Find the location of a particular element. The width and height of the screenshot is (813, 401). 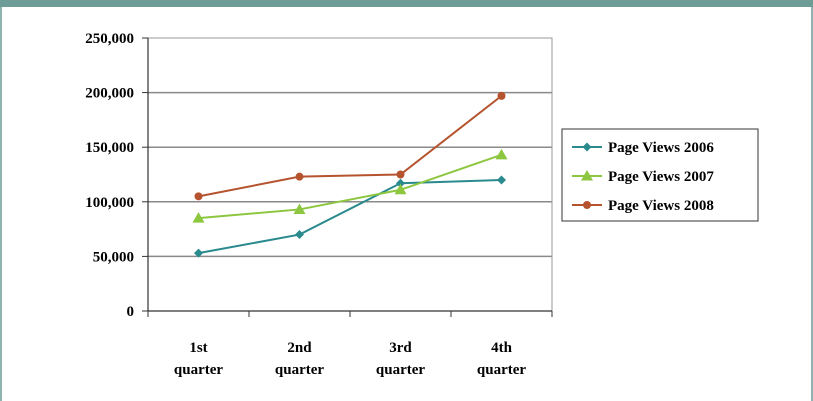

legend-label: Page Views 2007 is located at coordinates (661, 177).